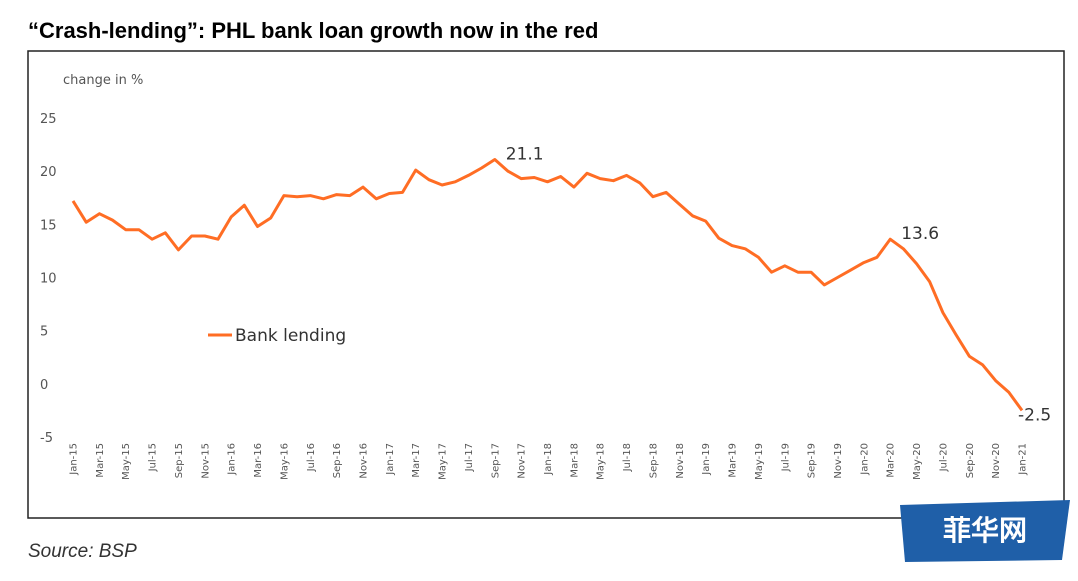  Describe the element at coordinates (733, 460) in the screenshot. I see `x-tick-label: Mar-19` at that location.